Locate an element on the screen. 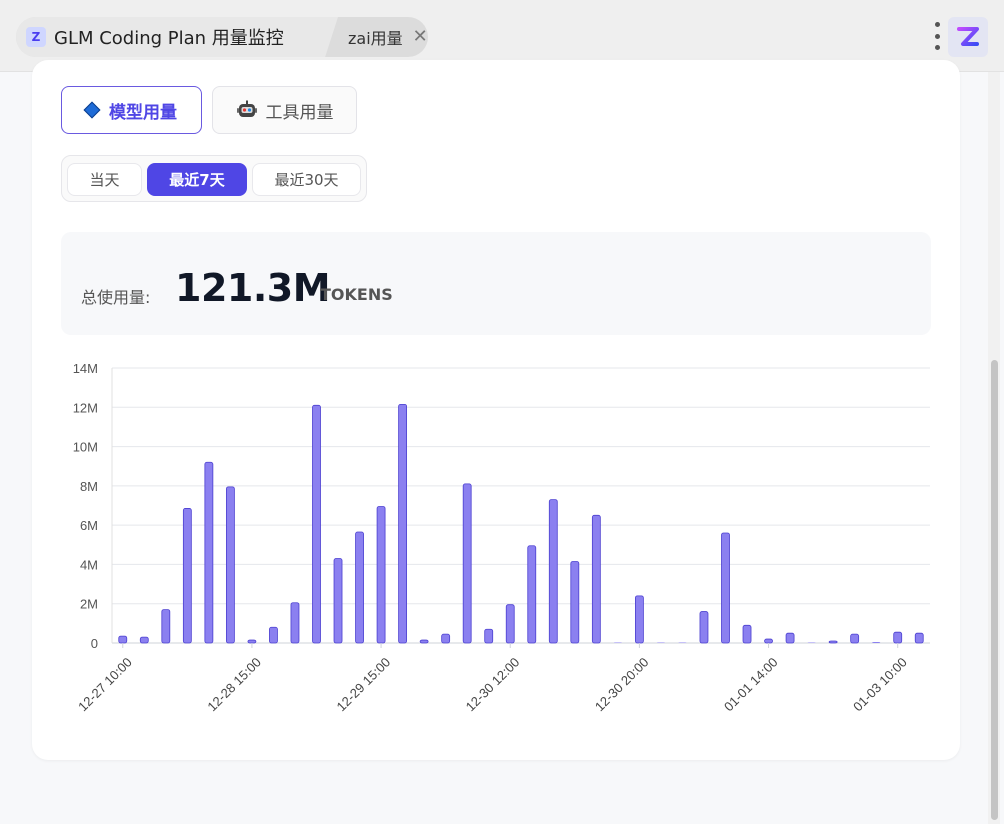 The image size is (1004, 824). tab-title: zai用量 is located at coordinates (375, 38).